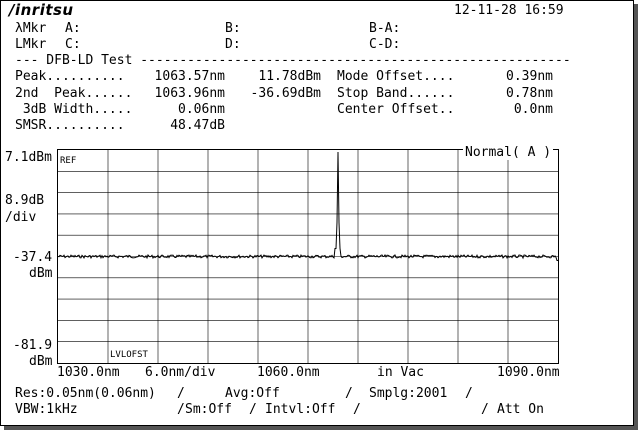 This screenshot has width=640, height=431. What do you see at coordinates (68, 161) in the screenshot?
I see `ref-marker: REF` at bounding box center [68, 161].